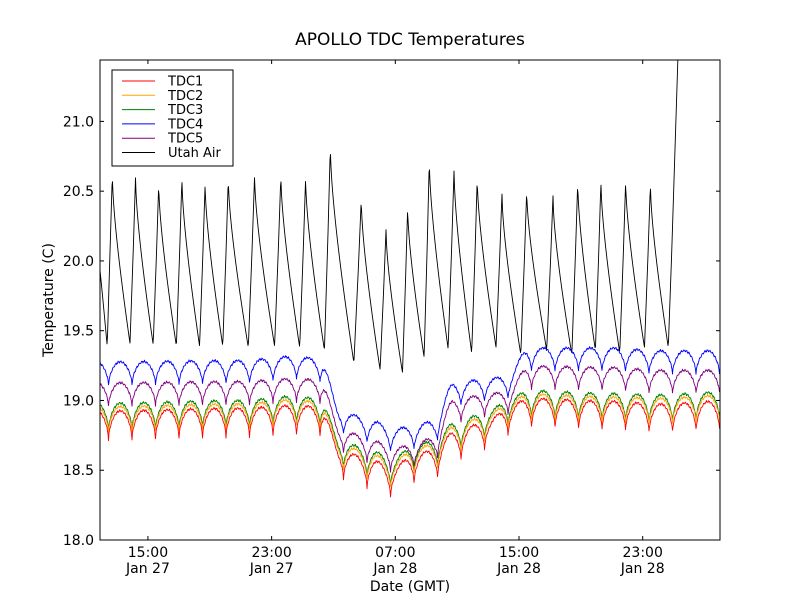 Image resolution: width=800 pixels, height=600 pixels. Describe the element at coordinates (410, 587) in the screenshot. I see `x-axis-label: Date (GMT)` at that location.